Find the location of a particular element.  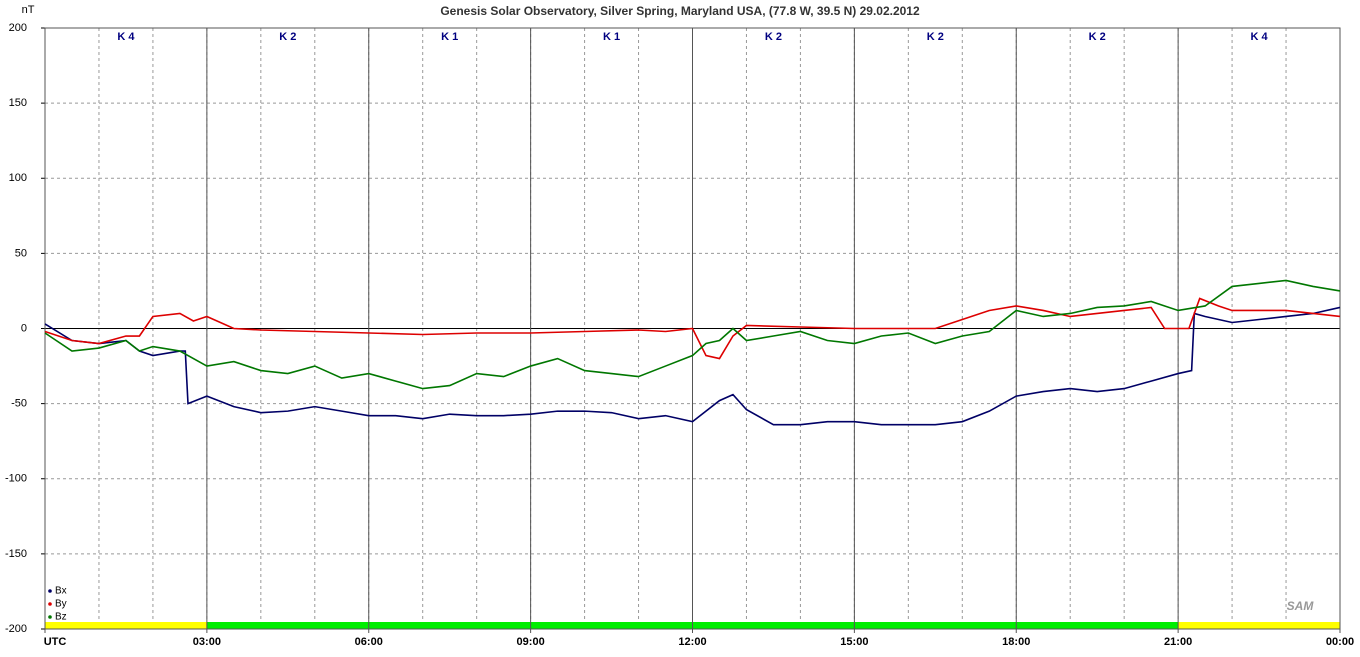

legend-label: Bx is located at coordinates (61, 591).